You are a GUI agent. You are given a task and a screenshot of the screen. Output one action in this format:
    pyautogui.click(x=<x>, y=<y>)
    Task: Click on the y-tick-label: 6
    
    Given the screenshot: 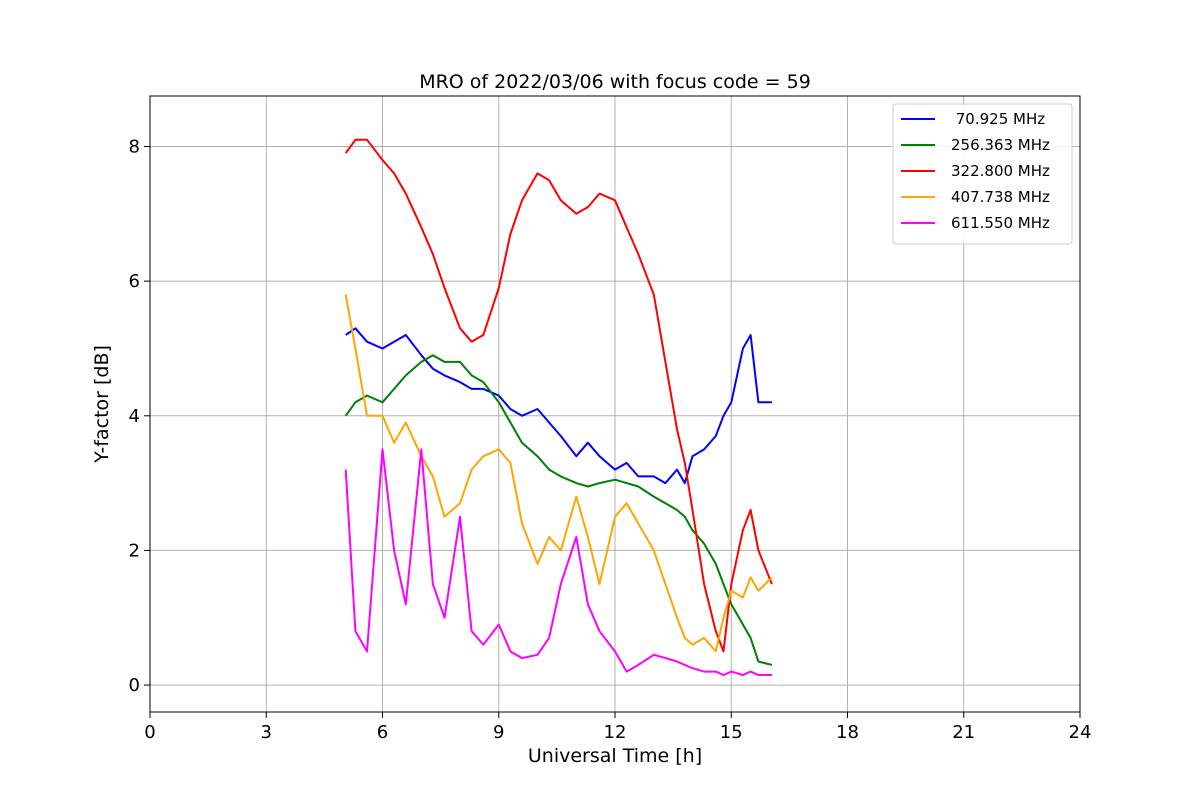 What is the action you would take?
    pyautogui.click(x=134, y=281)
    